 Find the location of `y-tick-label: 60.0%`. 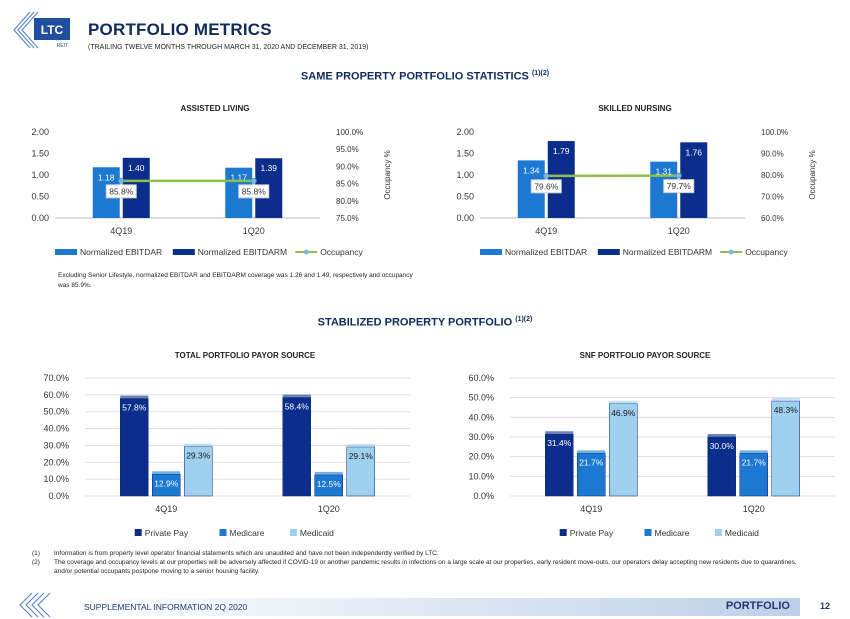

y-tick-label: 60.0% is located at coordinates (56, 395).